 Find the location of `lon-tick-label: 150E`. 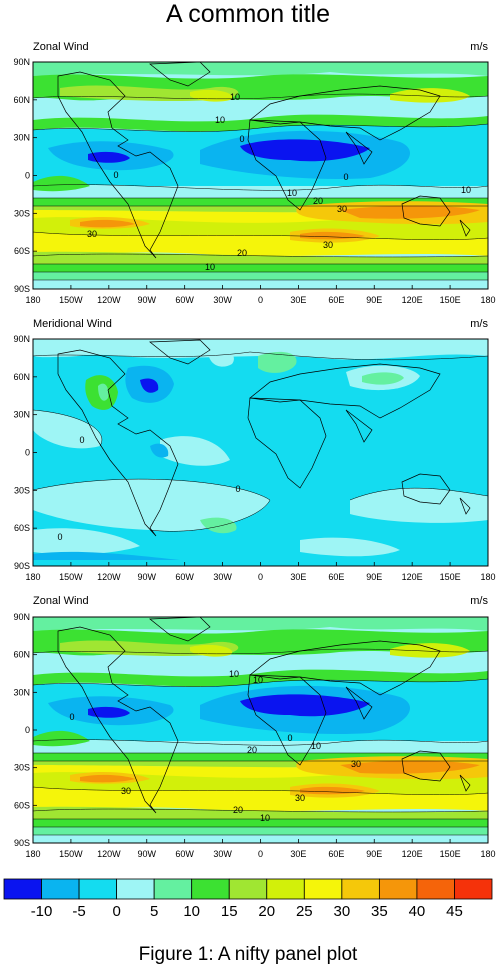

lon-tick-label: 150E is located at coordinates (450, 300).